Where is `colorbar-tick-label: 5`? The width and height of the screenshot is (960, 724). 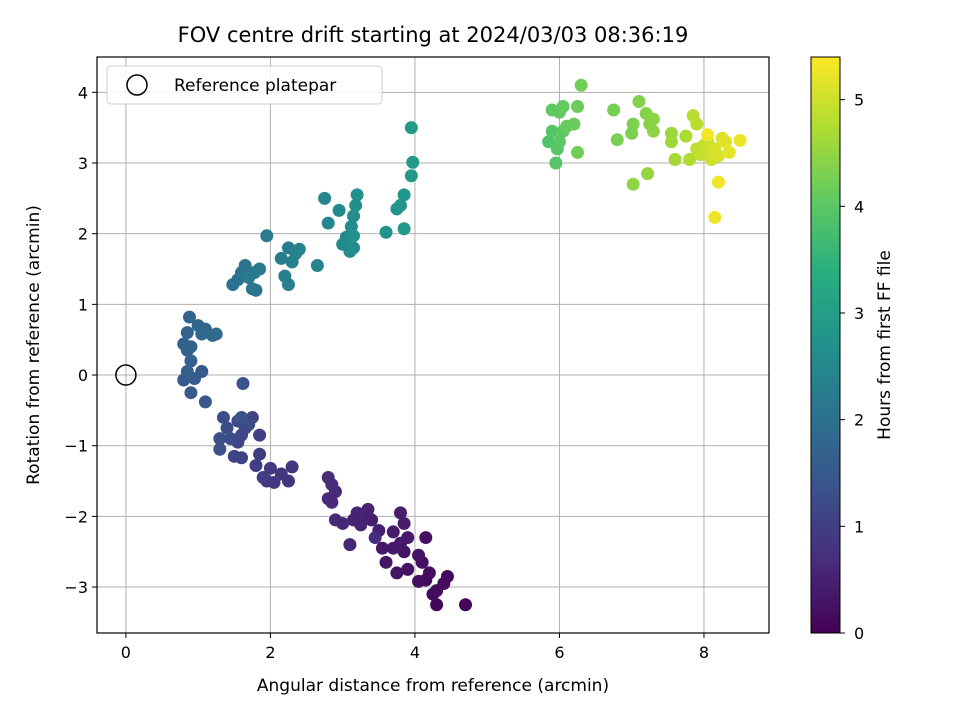
colorbar-tick-label: 5 is located at coordinates (859, 100).